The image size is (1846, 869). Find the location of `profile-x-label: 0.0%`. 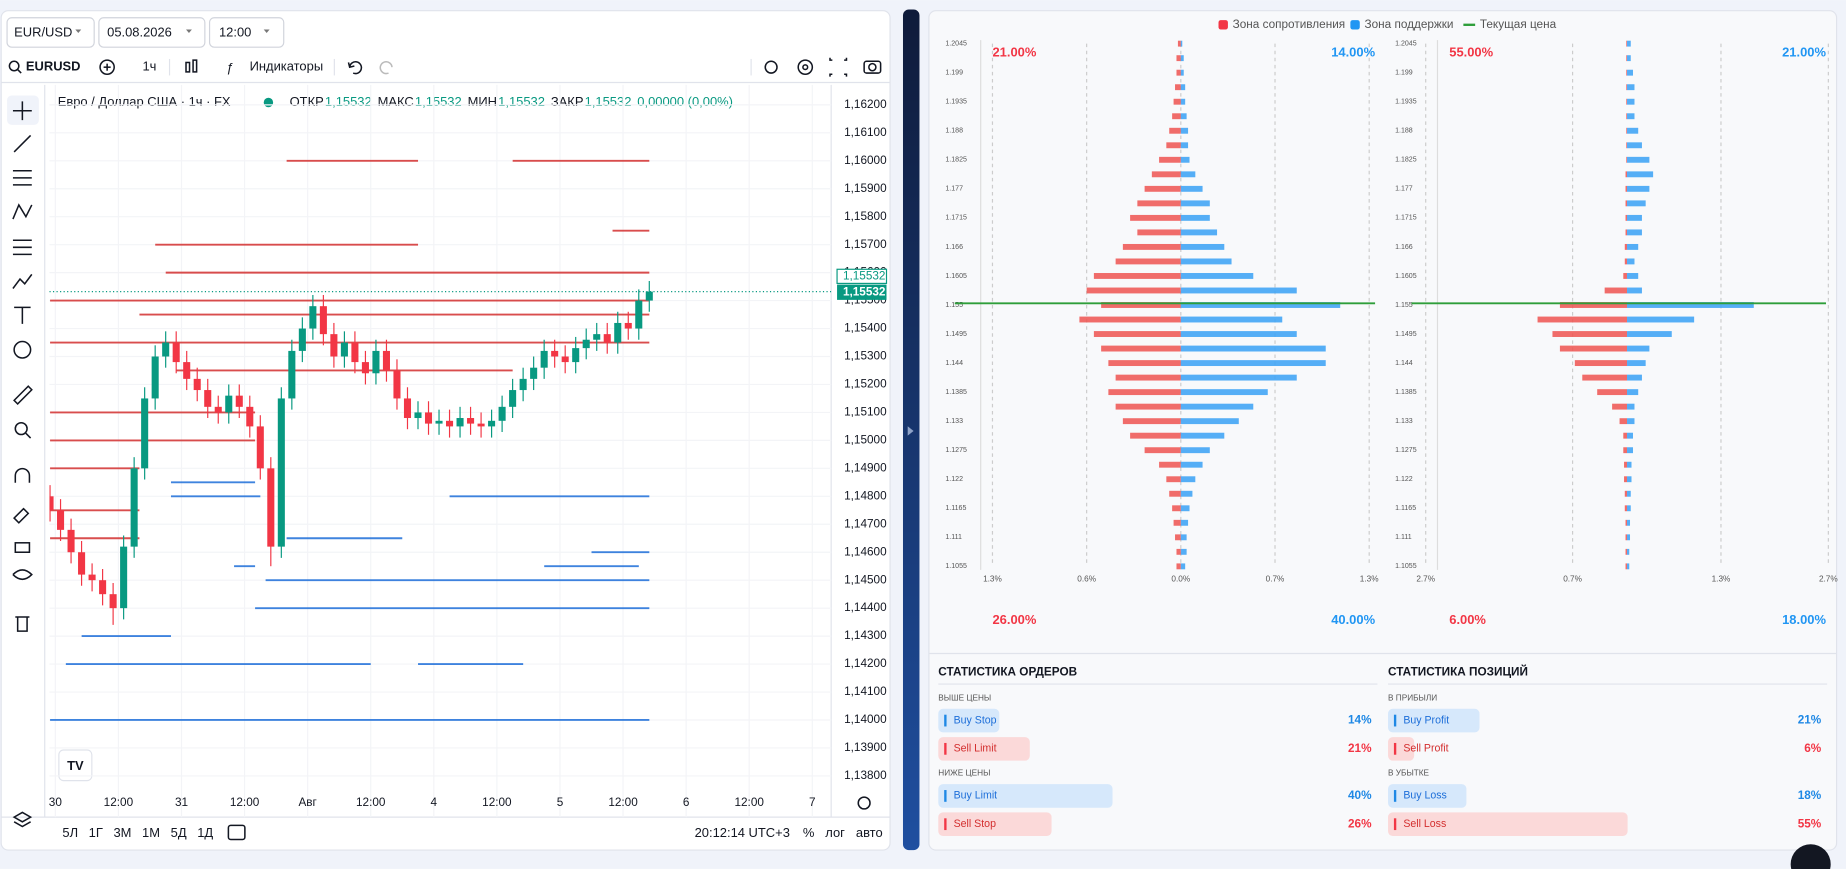

profile-x-label: 0.0% is located at coordinates (1180, 578).